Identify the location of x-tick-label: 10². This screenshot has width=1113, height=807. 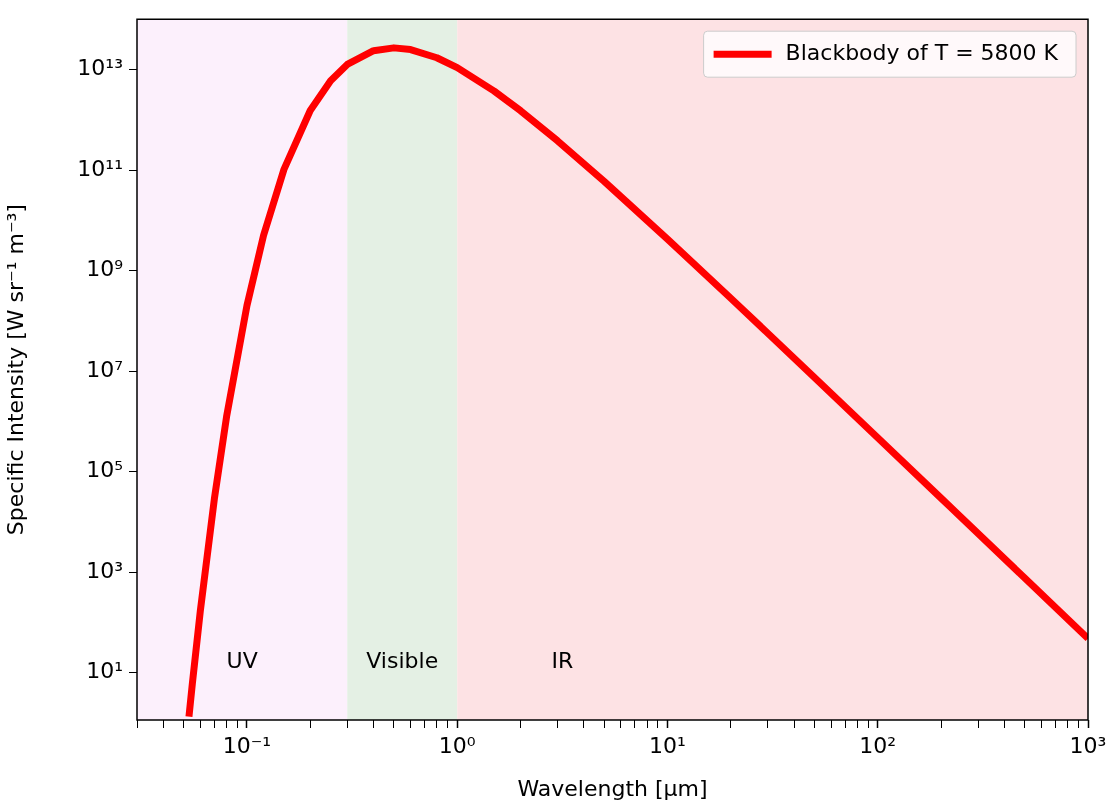
(878, 745).